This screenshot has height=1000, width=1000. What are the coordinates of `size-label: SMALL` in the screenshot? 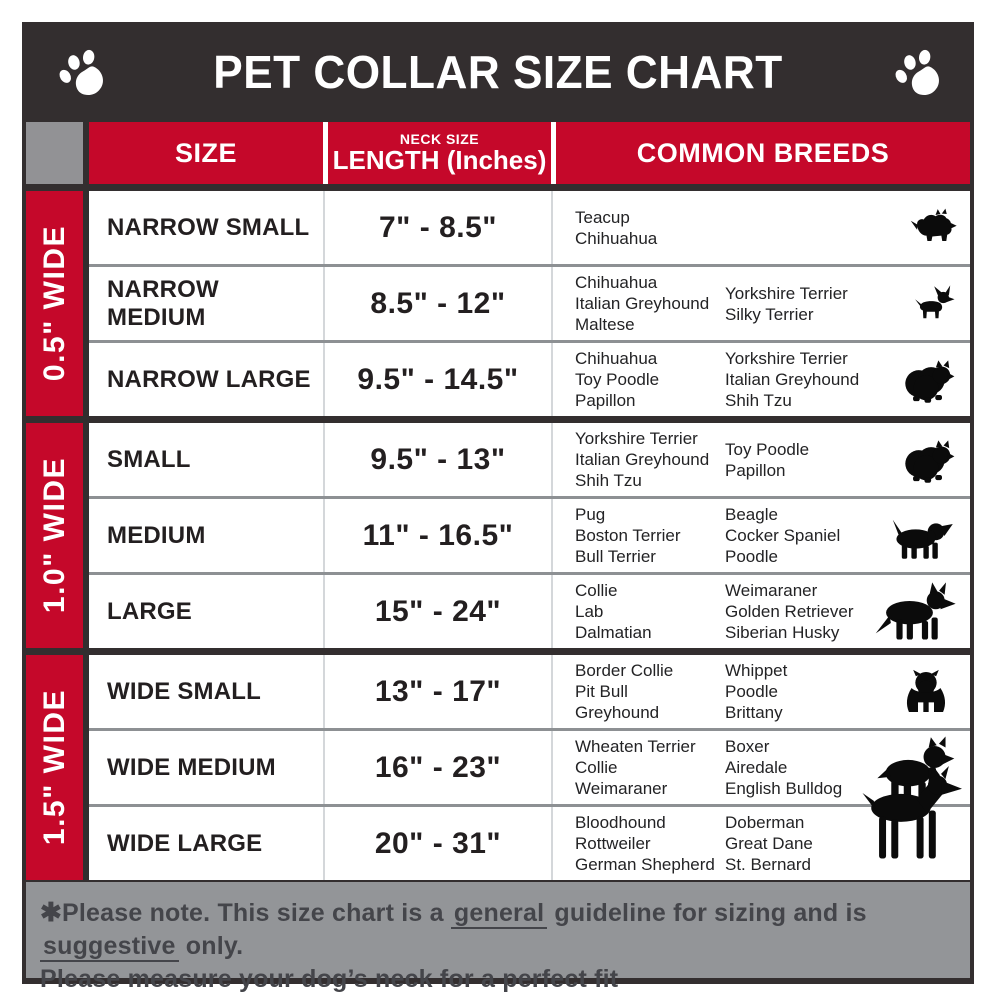 It's located at (149, 459).